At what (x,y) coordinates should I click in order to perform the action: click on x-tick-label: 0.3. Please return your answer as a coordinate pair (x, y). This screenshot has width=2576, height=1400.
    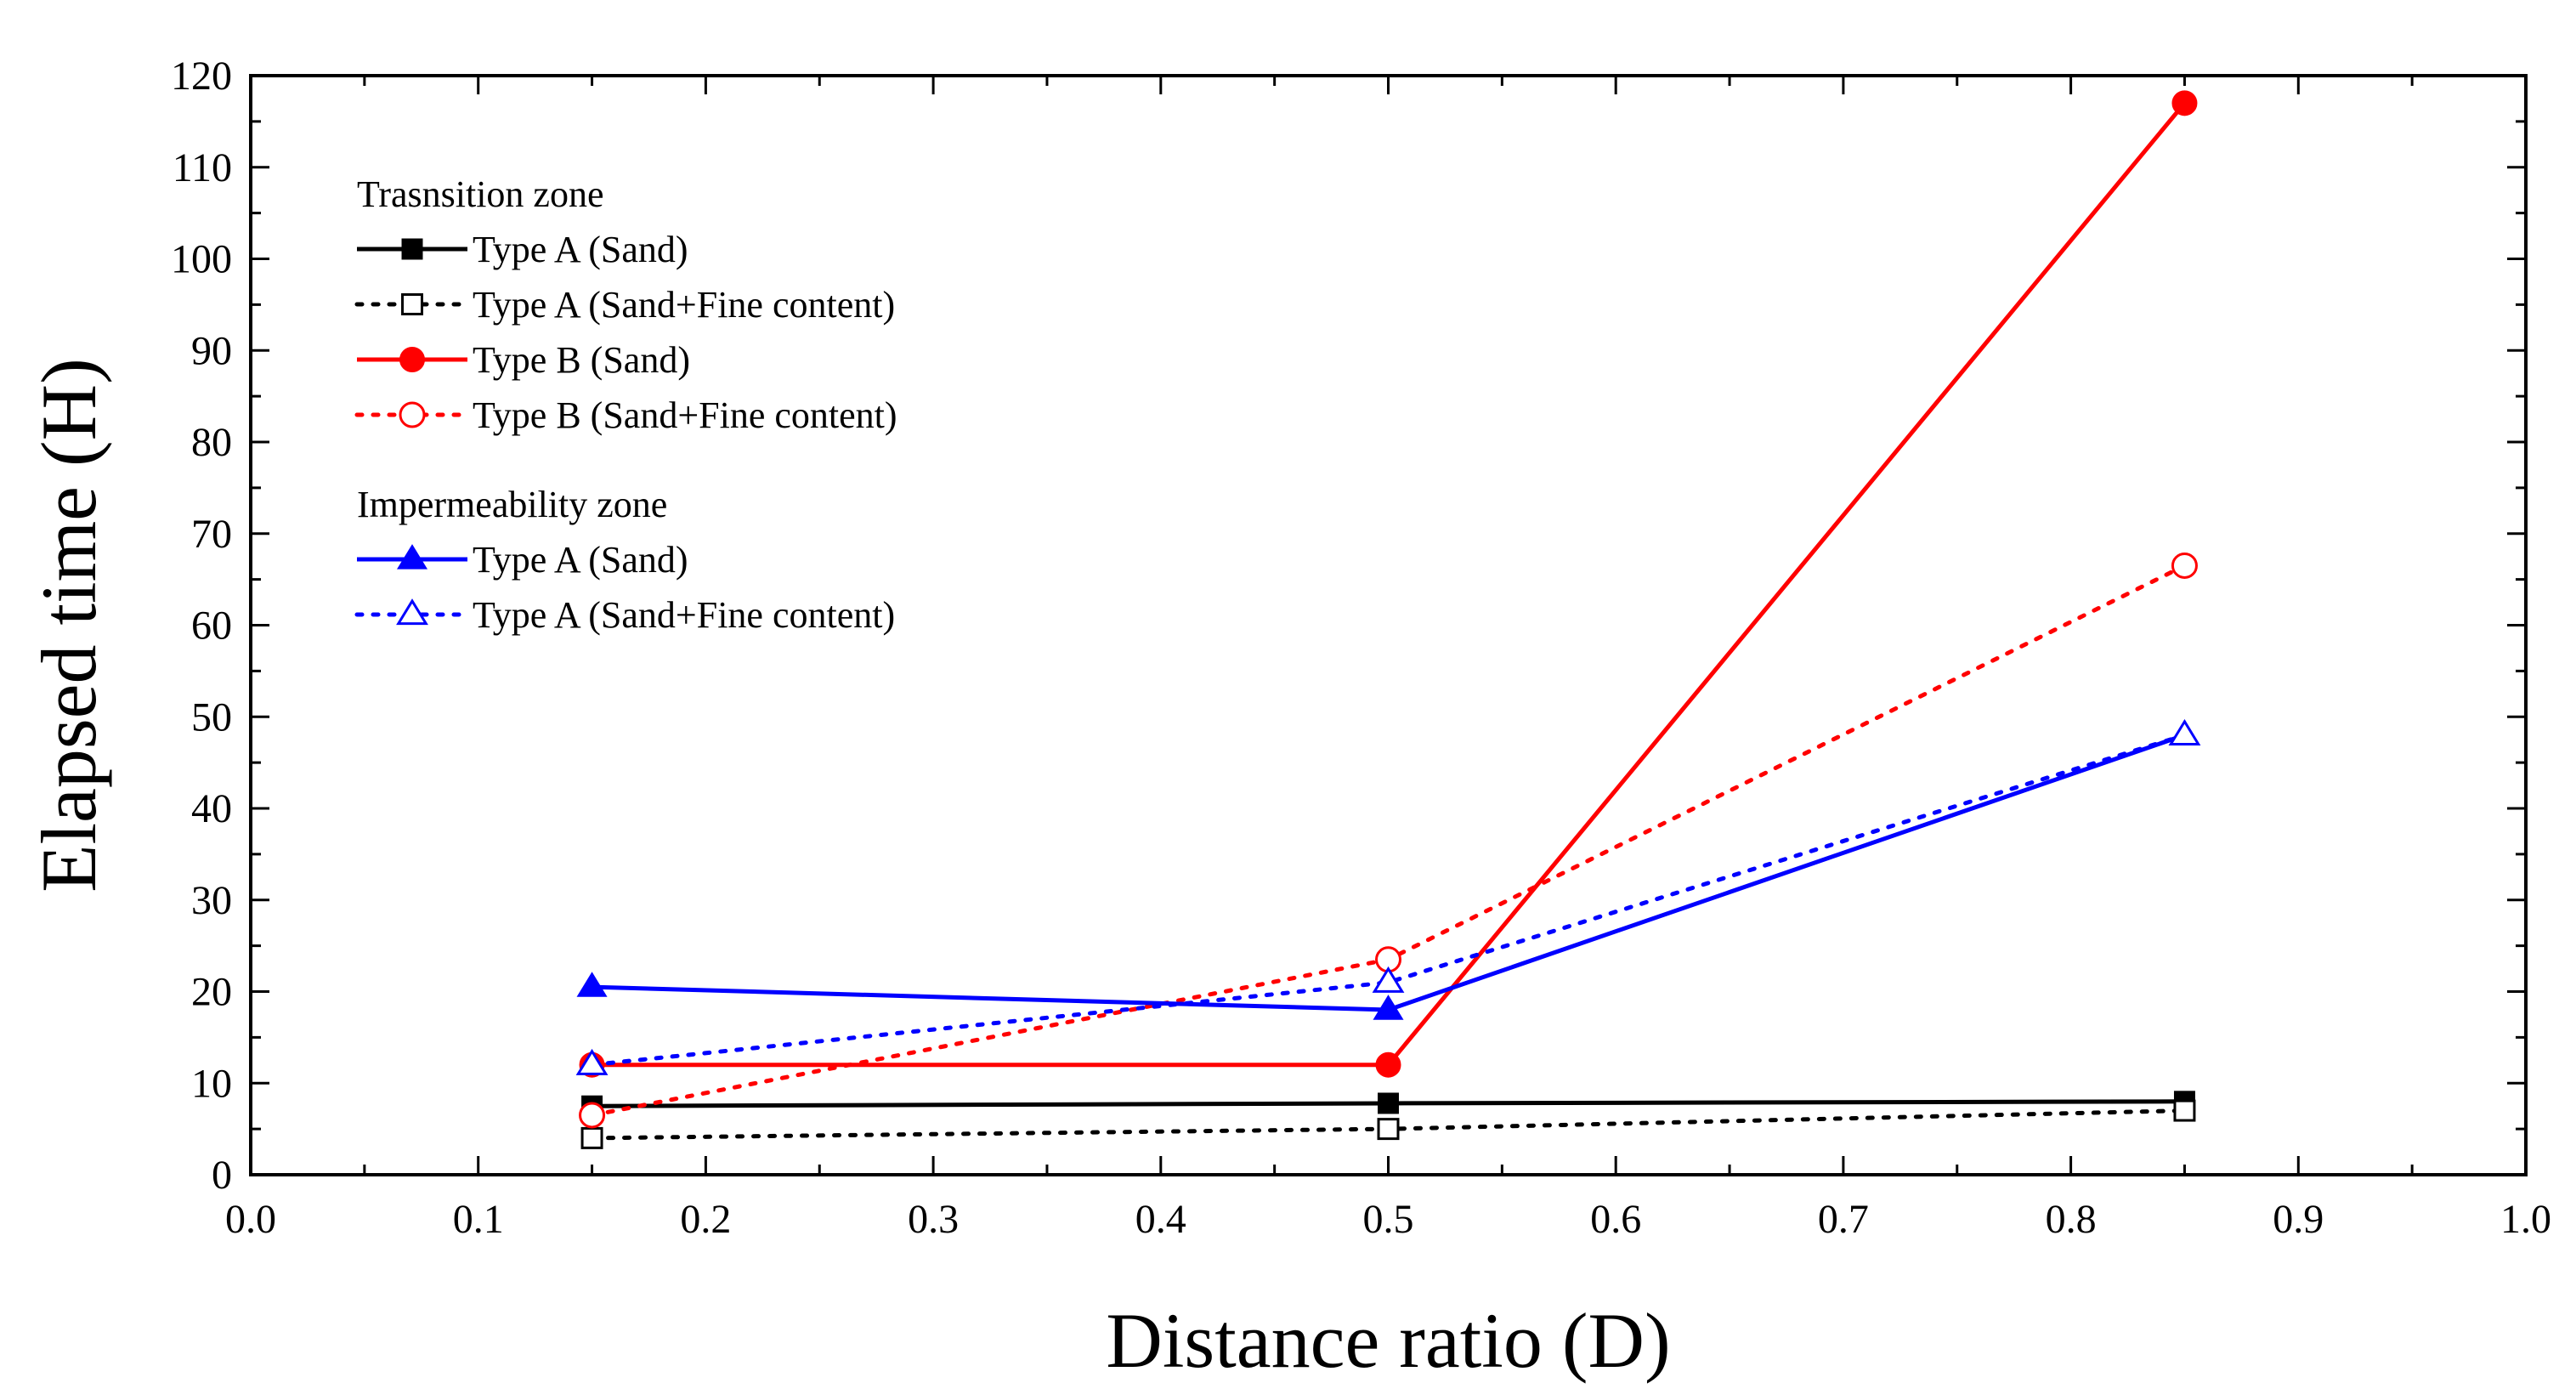
    Looking at the image, I should click on (933, 1219).